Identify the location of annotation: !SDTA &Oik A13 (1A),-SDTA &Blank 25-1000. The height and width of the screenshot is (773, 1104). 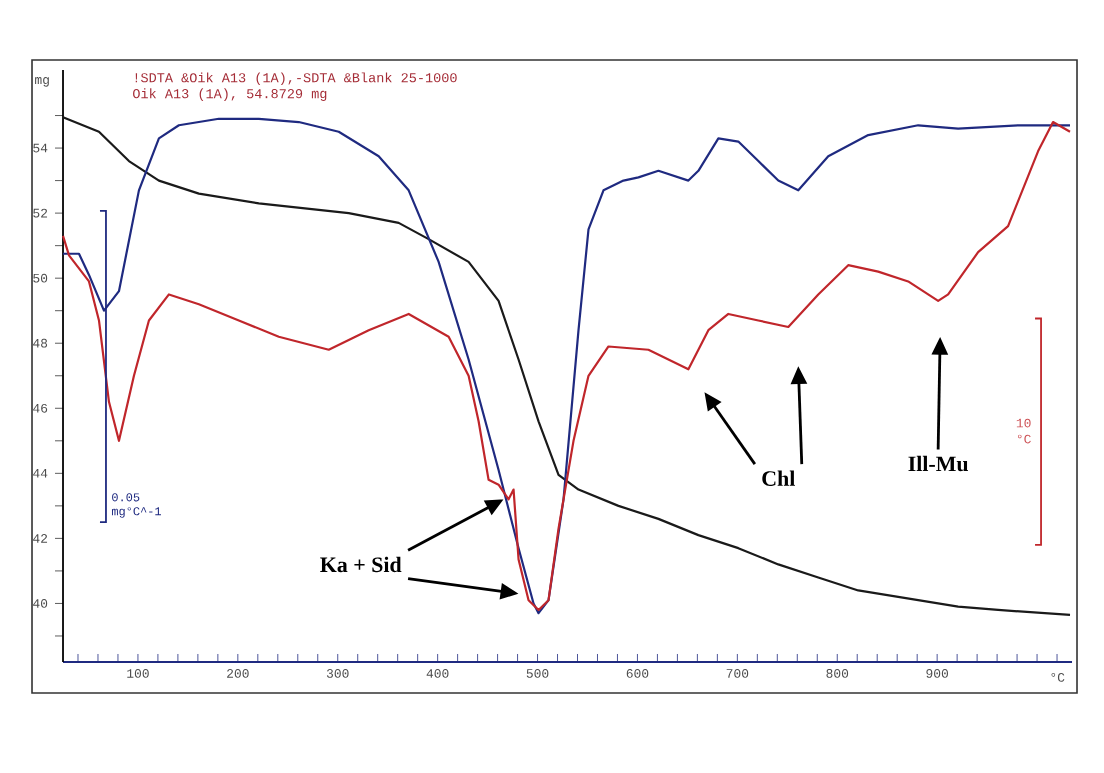
(296, 79).